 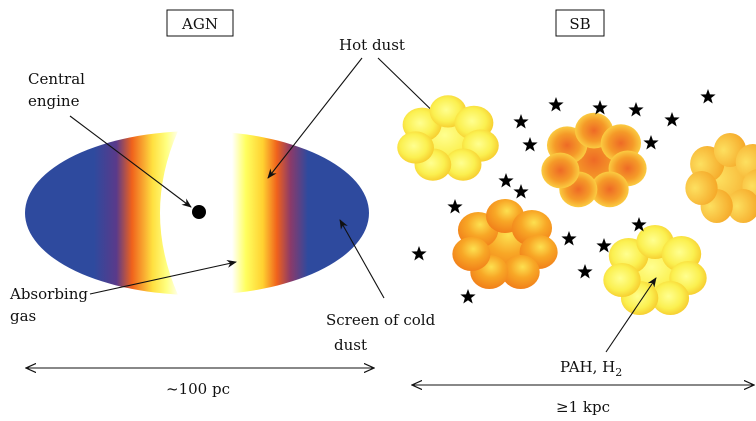 What do you see at coordinates (372, 45) in the screenshot?
I see `hot-dust-label: Hot dust` at bounding box center [372, 45].